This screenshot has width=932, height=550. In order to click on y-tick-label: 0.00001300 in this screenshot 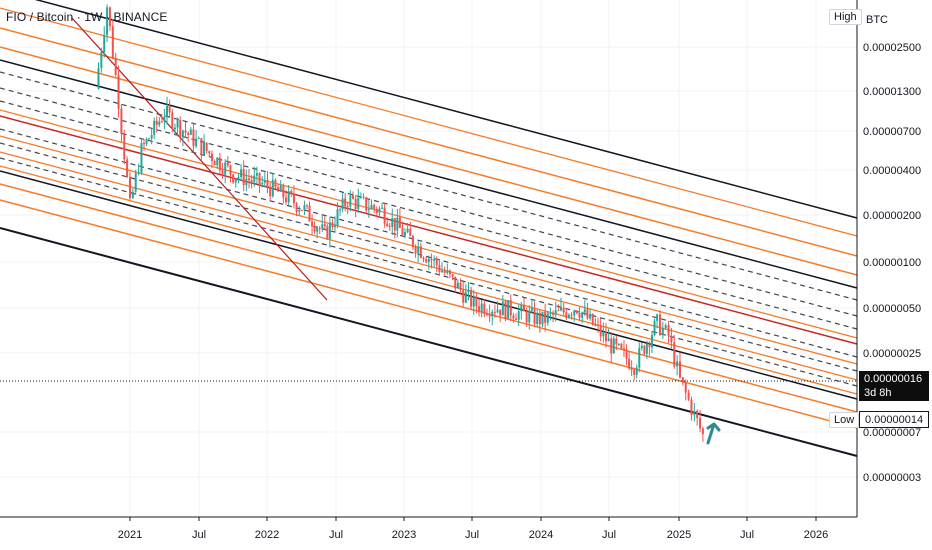, I will do `click(892, 92)`.